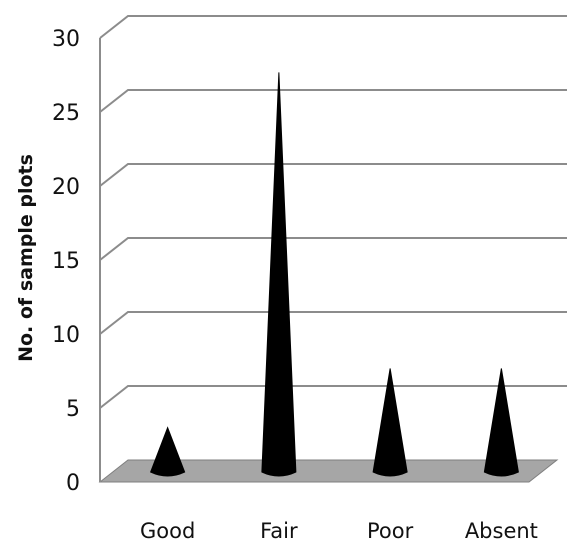 This screenshot has height=548, width=567. What do you see at coordinates (328, 471) in the screenshot?
I see `chart-floor` at bounding box center [328, 471].